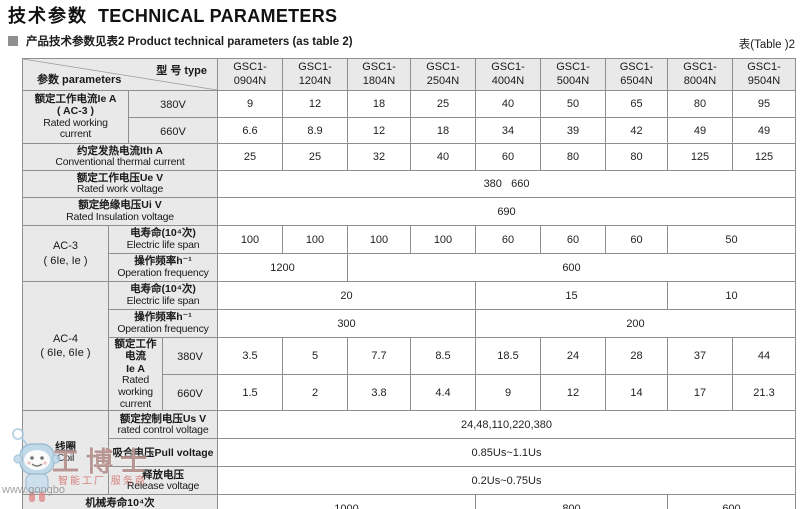 Image resolution: width=800 pixels, height=509 pixels. Describe the element at coordinates (346, 295) in the screenshot. I see `value-cell-span: 20` at that location.